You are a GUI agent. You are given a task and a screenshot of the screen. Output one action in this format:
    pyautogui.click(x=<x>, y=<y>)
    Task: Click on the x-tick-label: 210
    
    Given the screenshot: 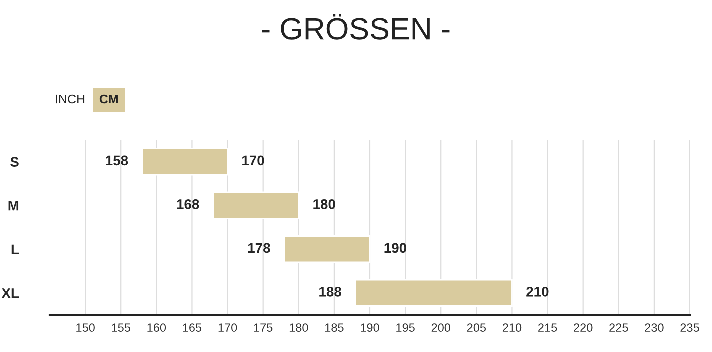 What is the action you would take?
    pyautogui.click(x=512, y=328)
    